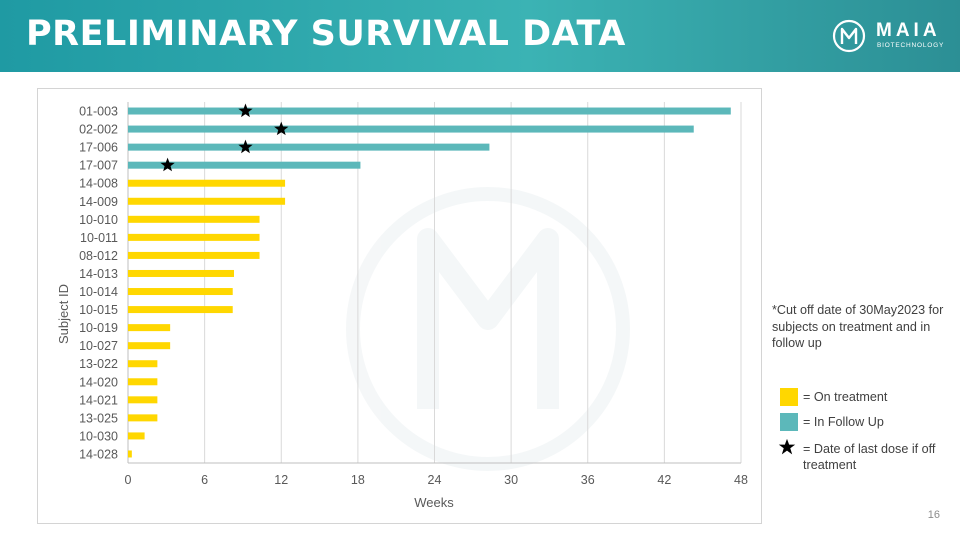  What do you see at coordinates (98, 148) in the screenshot?
I see `y-tick-label: 17-006` at bounding box center [98, 148].